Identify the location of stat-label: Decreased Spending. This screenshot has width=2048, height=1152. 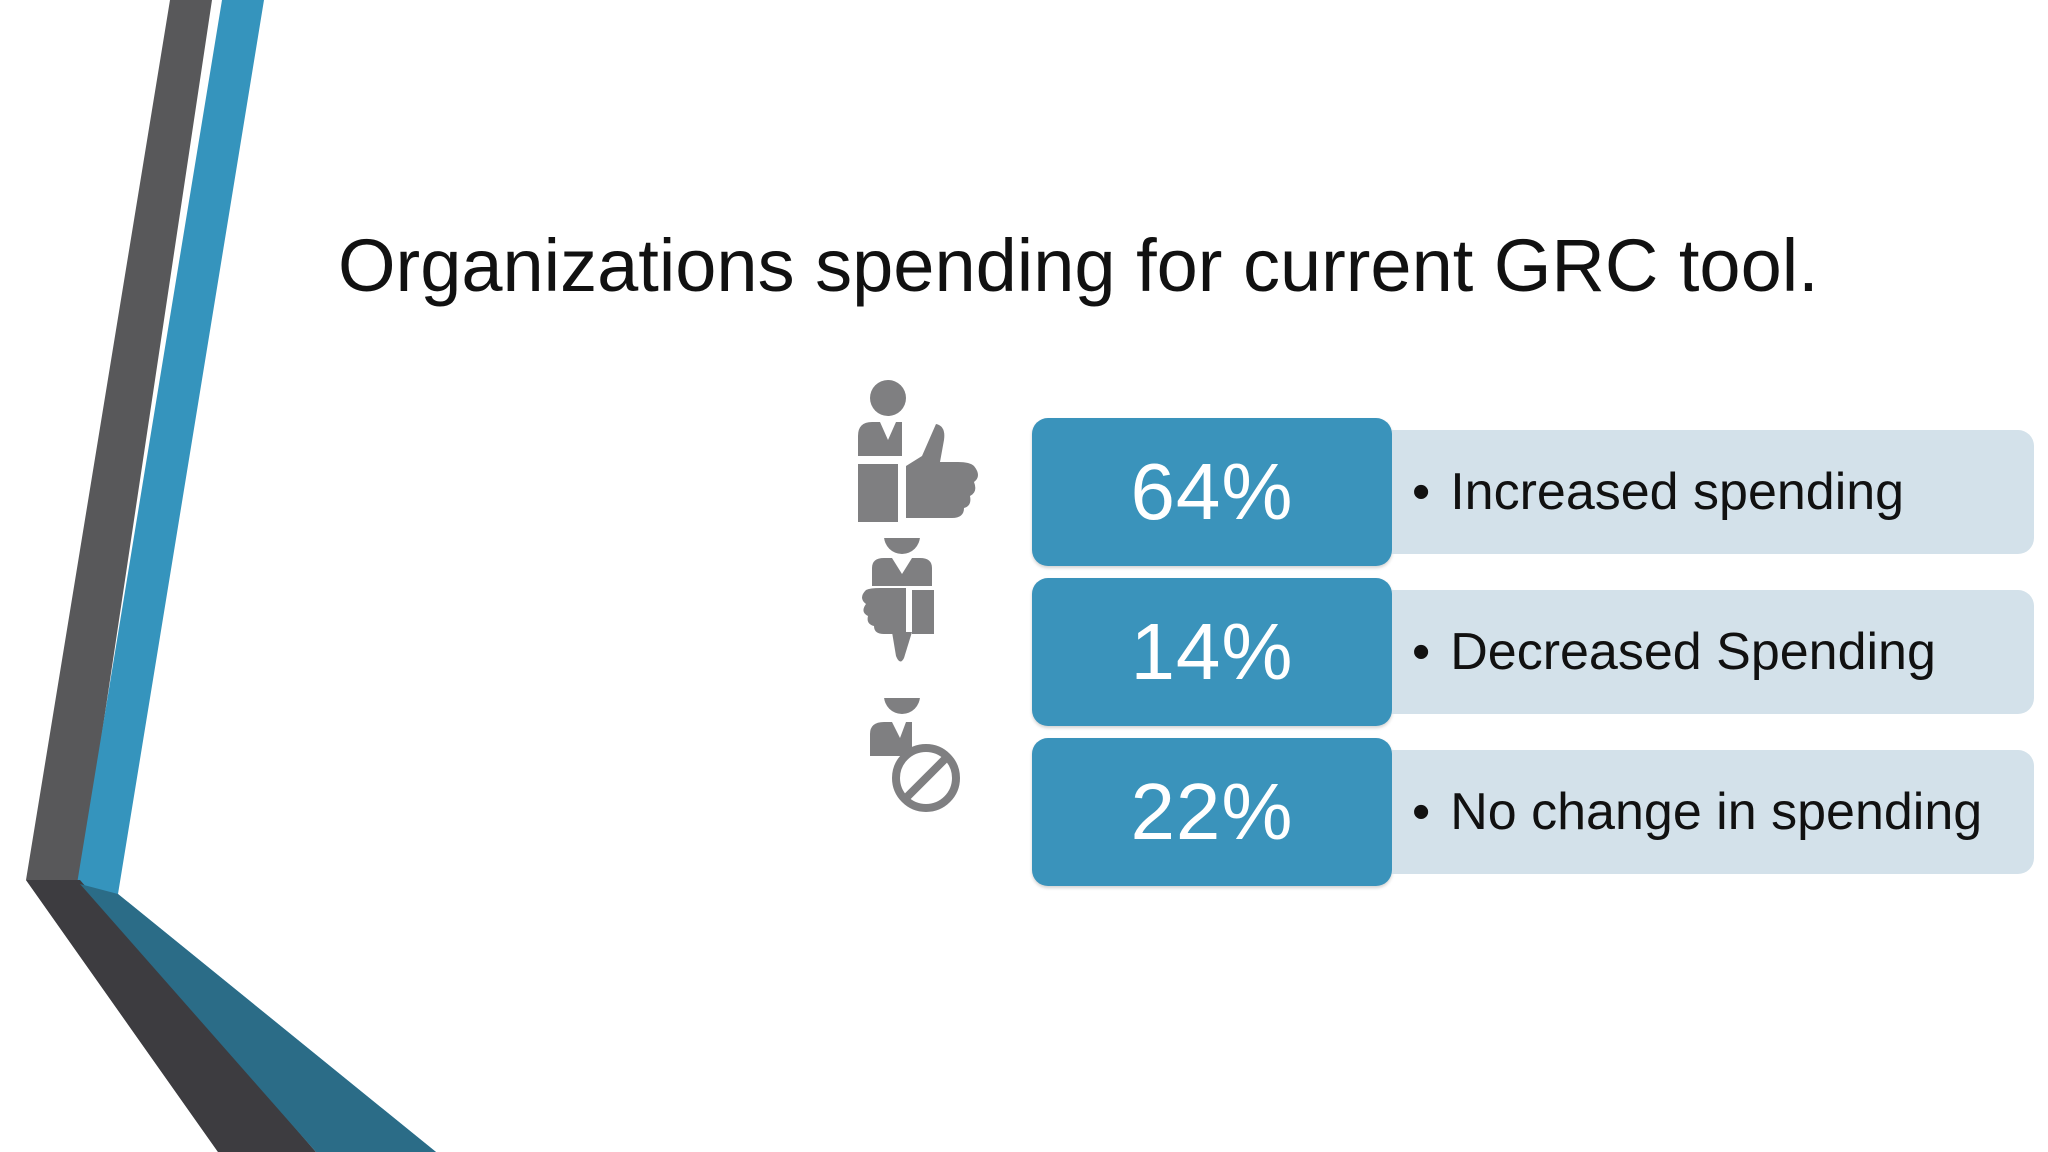
(1693, 652).